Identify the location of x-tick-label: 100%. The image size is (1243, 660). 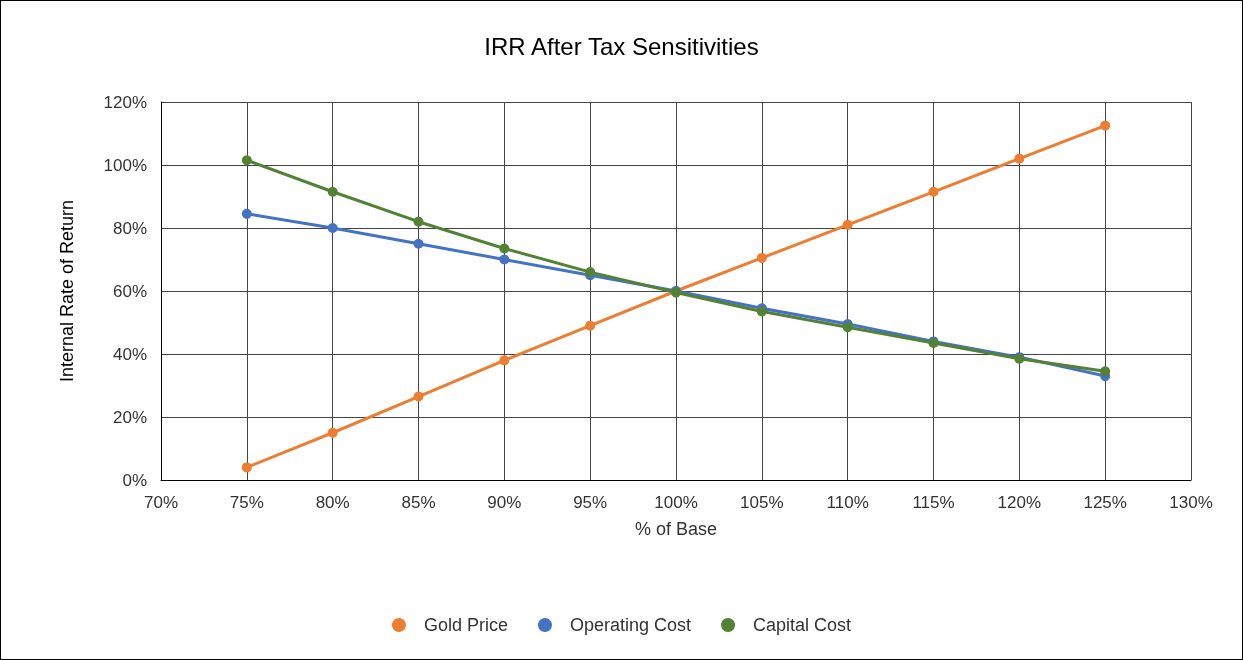
(676, 502).